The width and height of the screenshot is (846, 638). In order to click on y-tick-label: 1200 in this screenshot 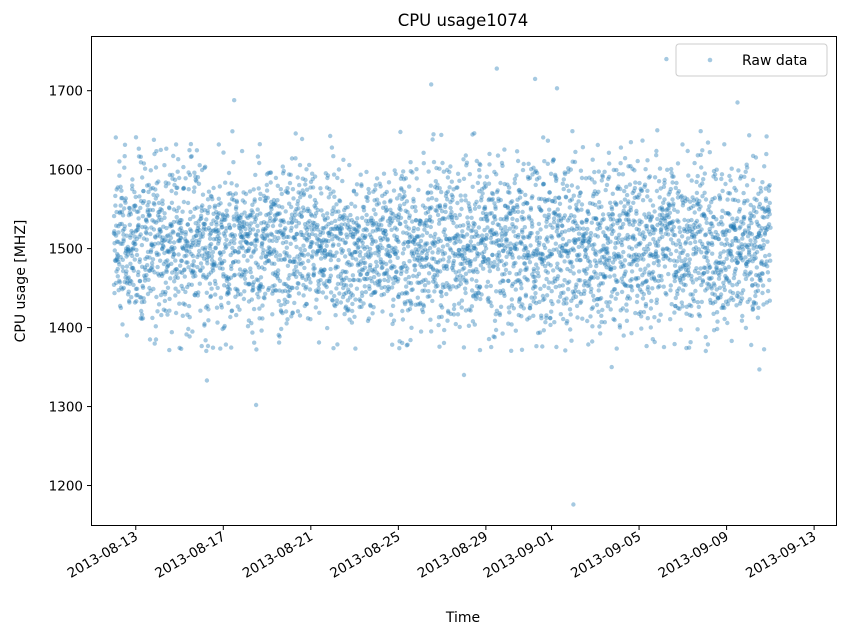, I will do `click(66, 487)`.